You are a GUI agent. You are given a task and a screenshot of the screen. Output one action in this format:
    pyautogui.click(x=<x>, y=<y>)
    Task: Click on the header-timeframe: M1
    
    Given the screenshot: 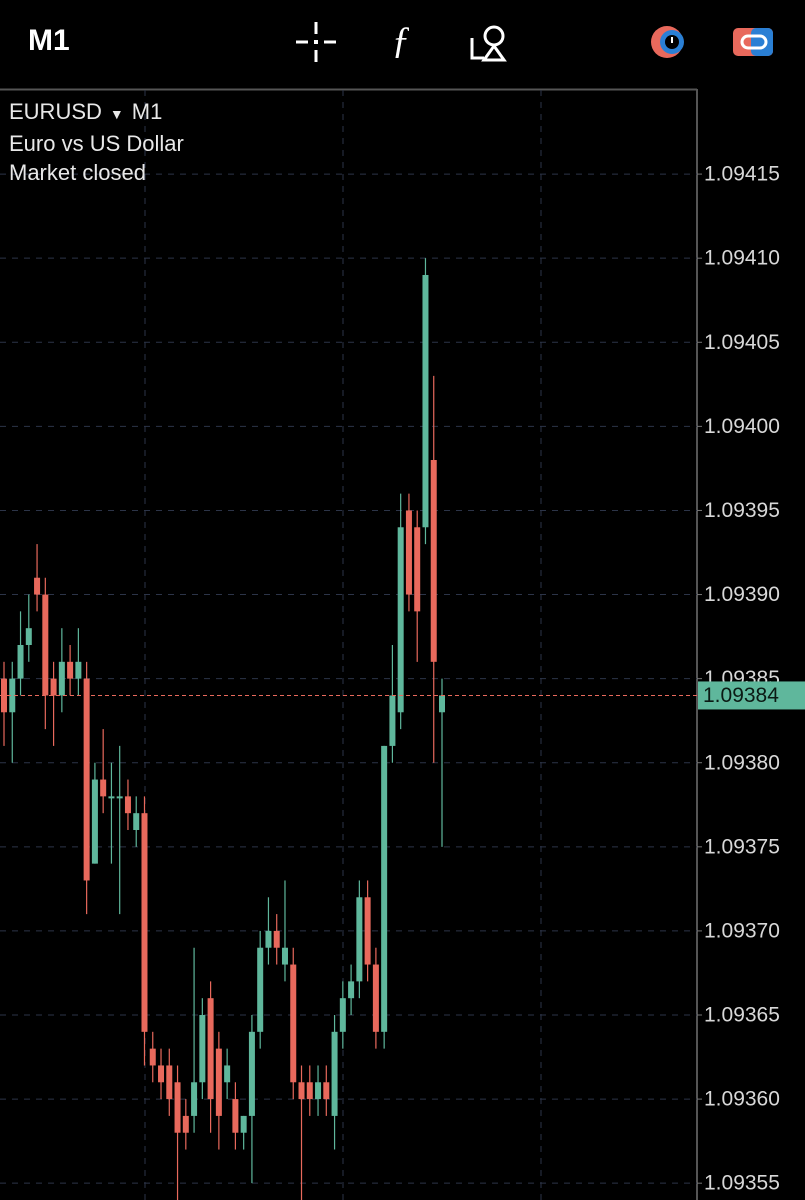 What is the action you would take?
    pyautogui.click(x=147, y=111)
    